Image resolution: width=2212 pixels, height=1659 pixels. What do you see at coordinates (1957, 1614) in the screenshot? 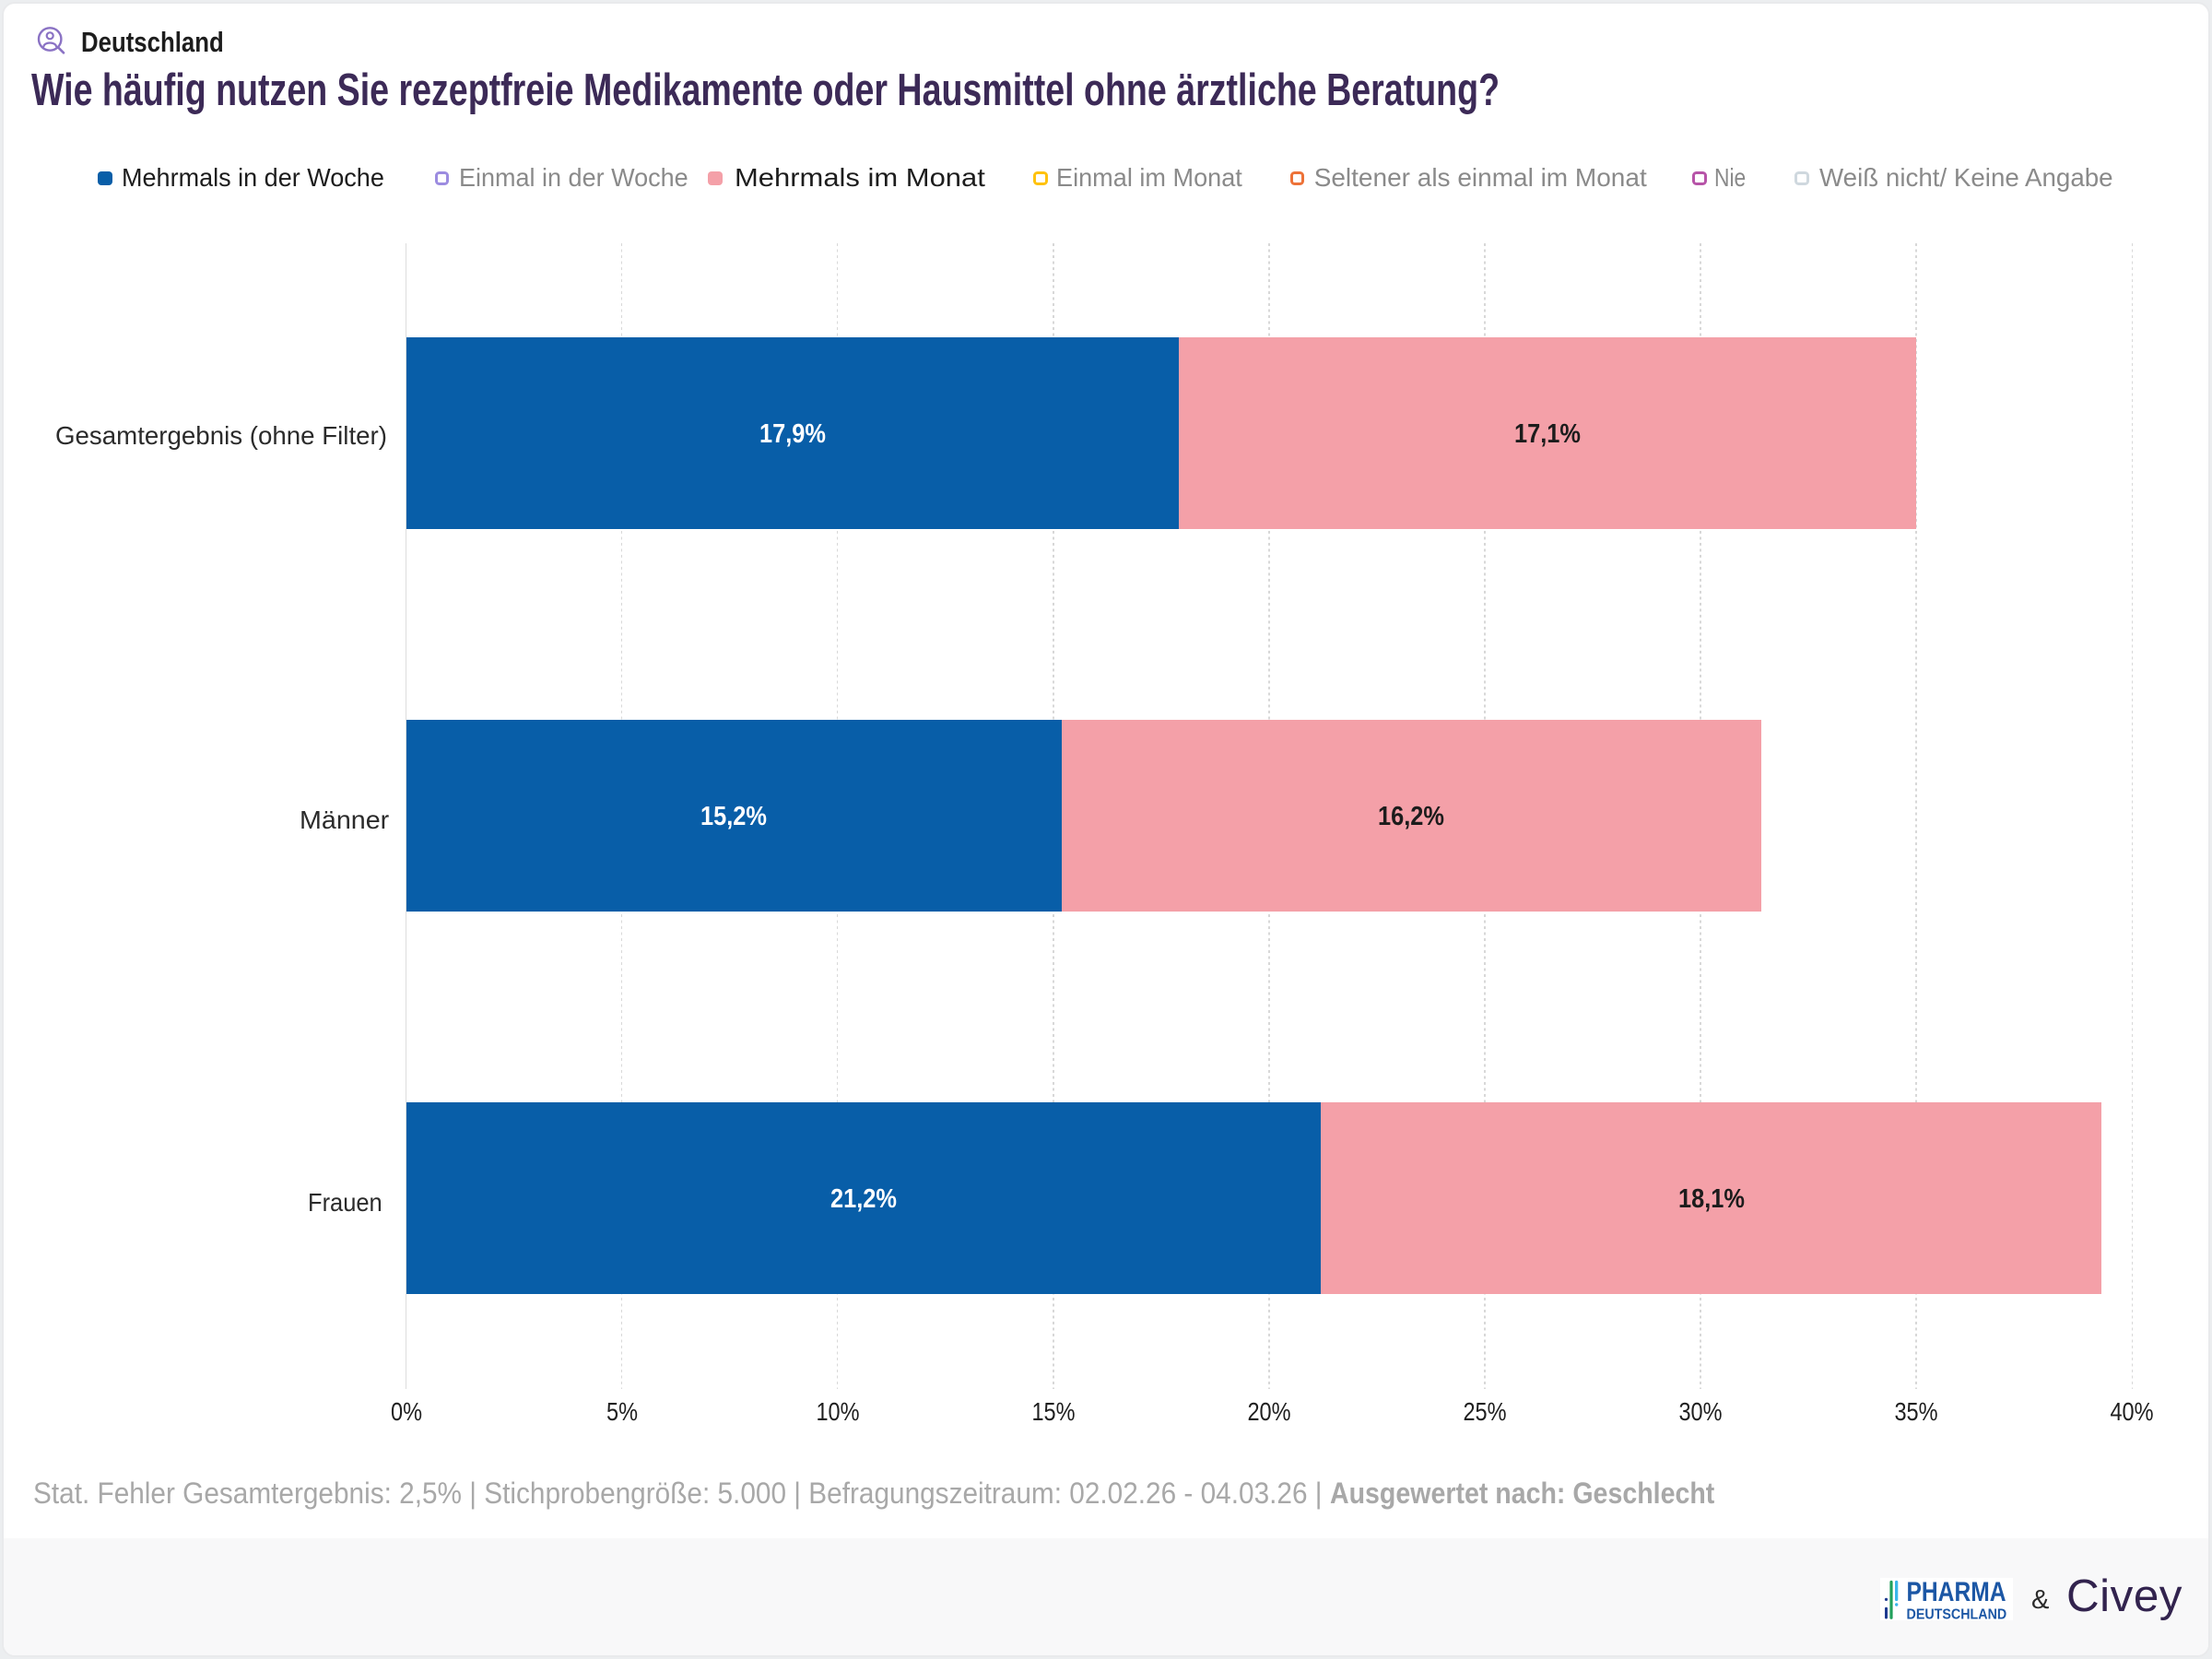
I see `svg-text: DEUTSCHLAND` at bounding box center [1957, 1614].